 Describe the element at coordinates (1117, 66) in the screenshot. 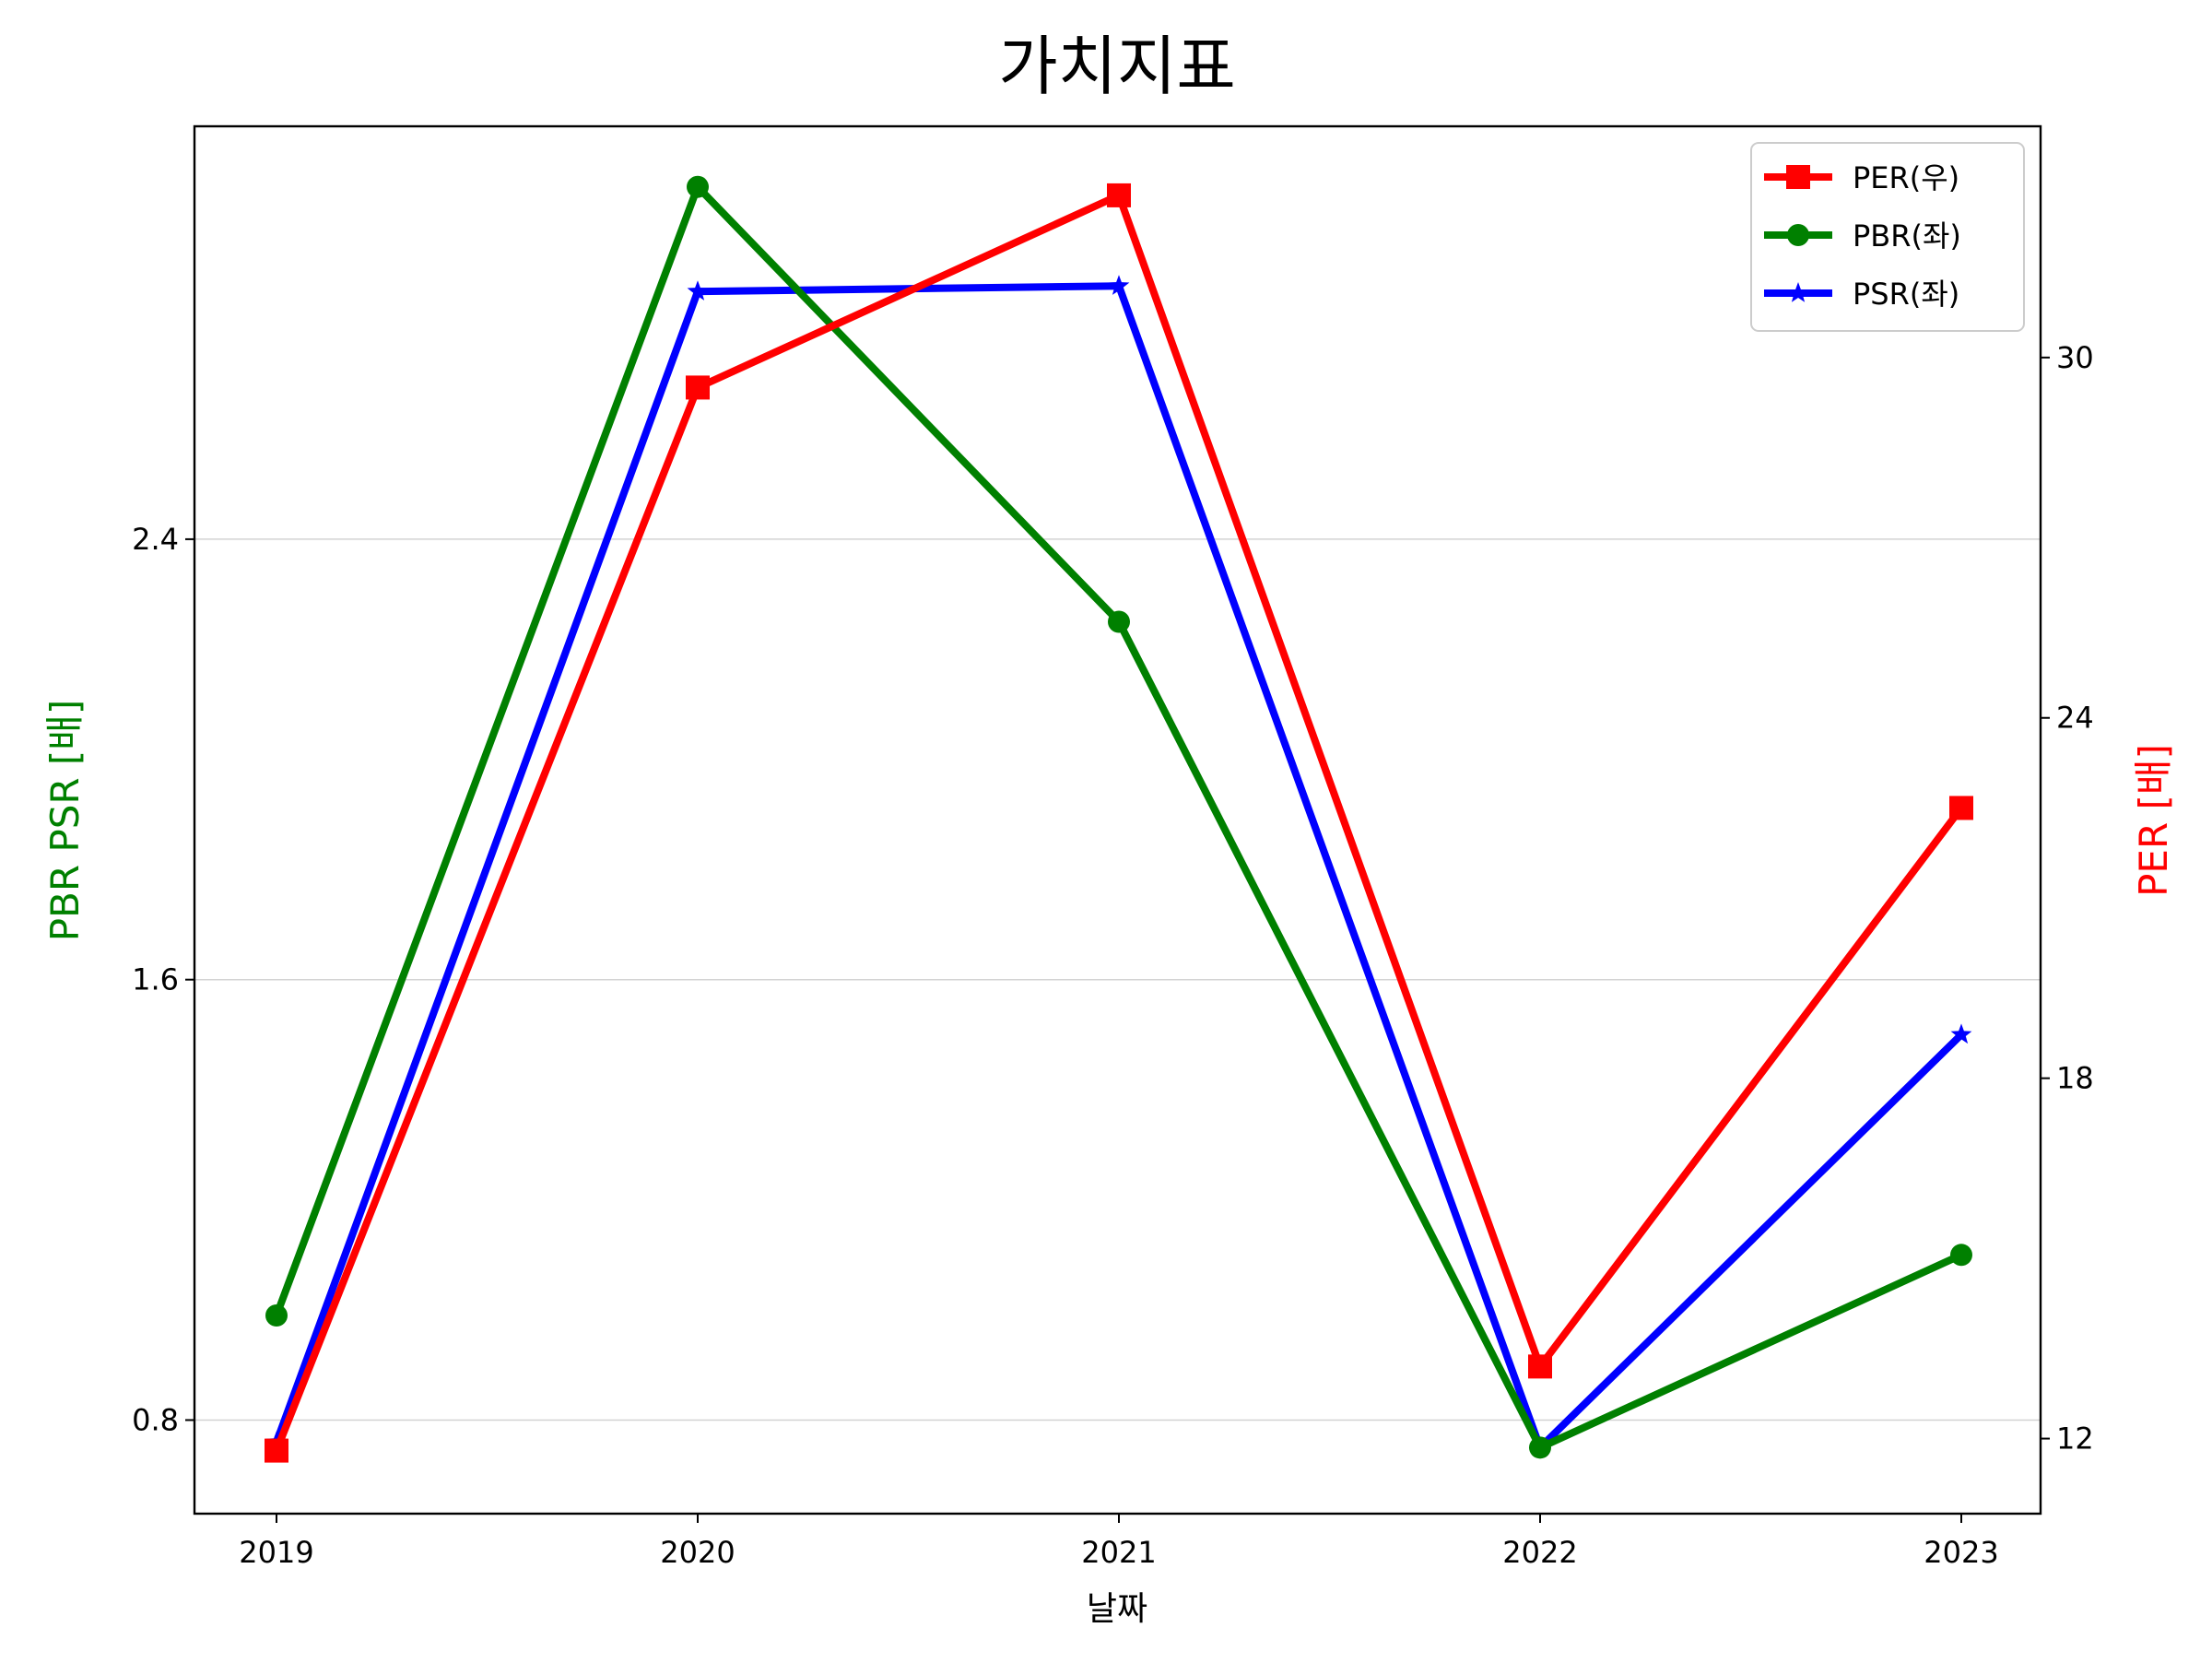

I see `chart-title: 가치지표` at that location.